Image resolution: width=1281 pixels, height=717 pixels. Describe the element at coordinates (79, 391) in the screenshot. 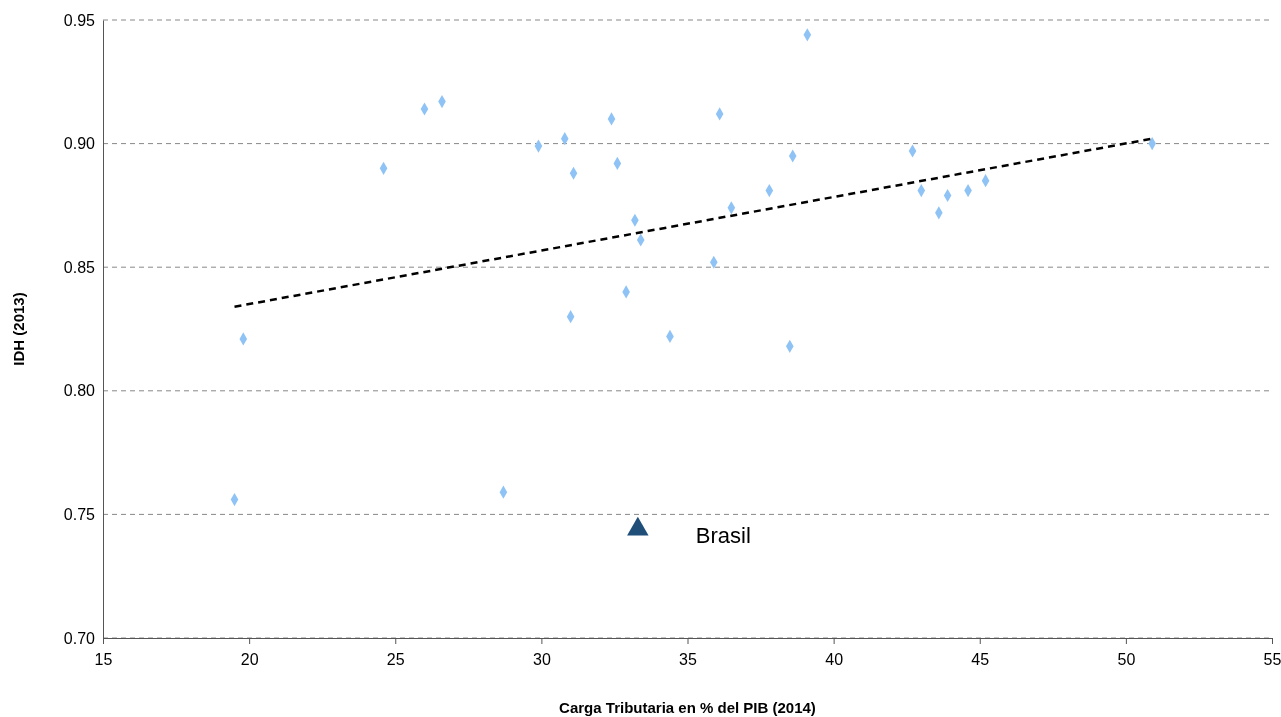

I see `y-tick-label: 0.80` at that location.